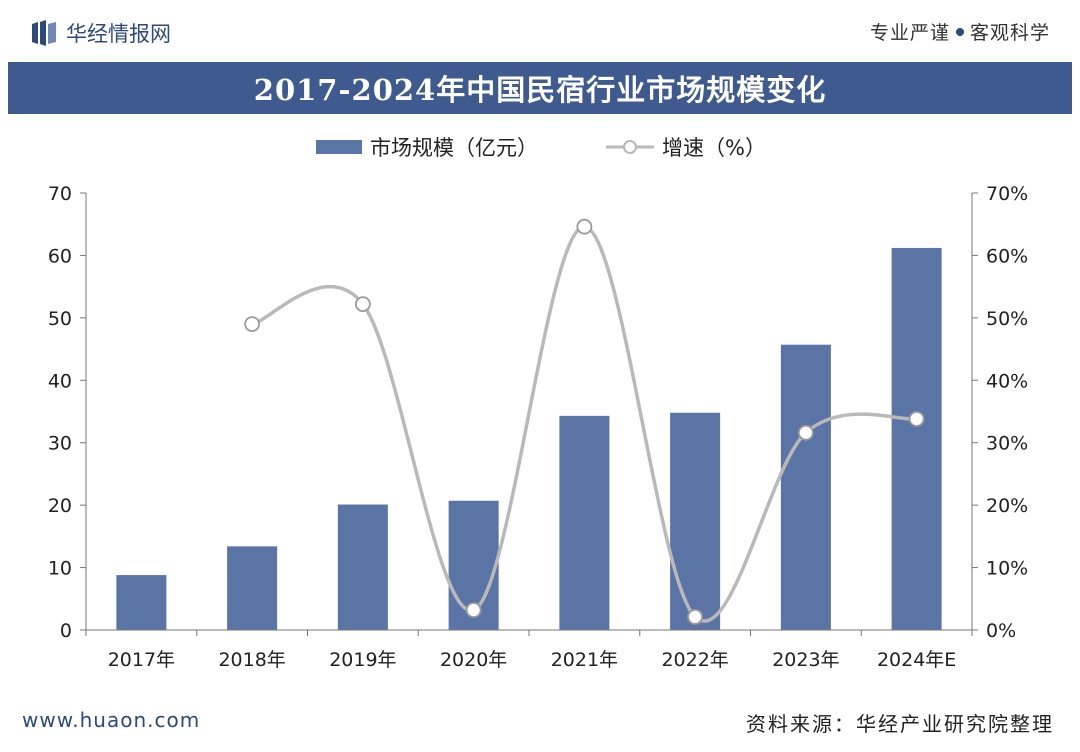  I want to click on x-axis-tick-label: 2022年, so click(694, 660).